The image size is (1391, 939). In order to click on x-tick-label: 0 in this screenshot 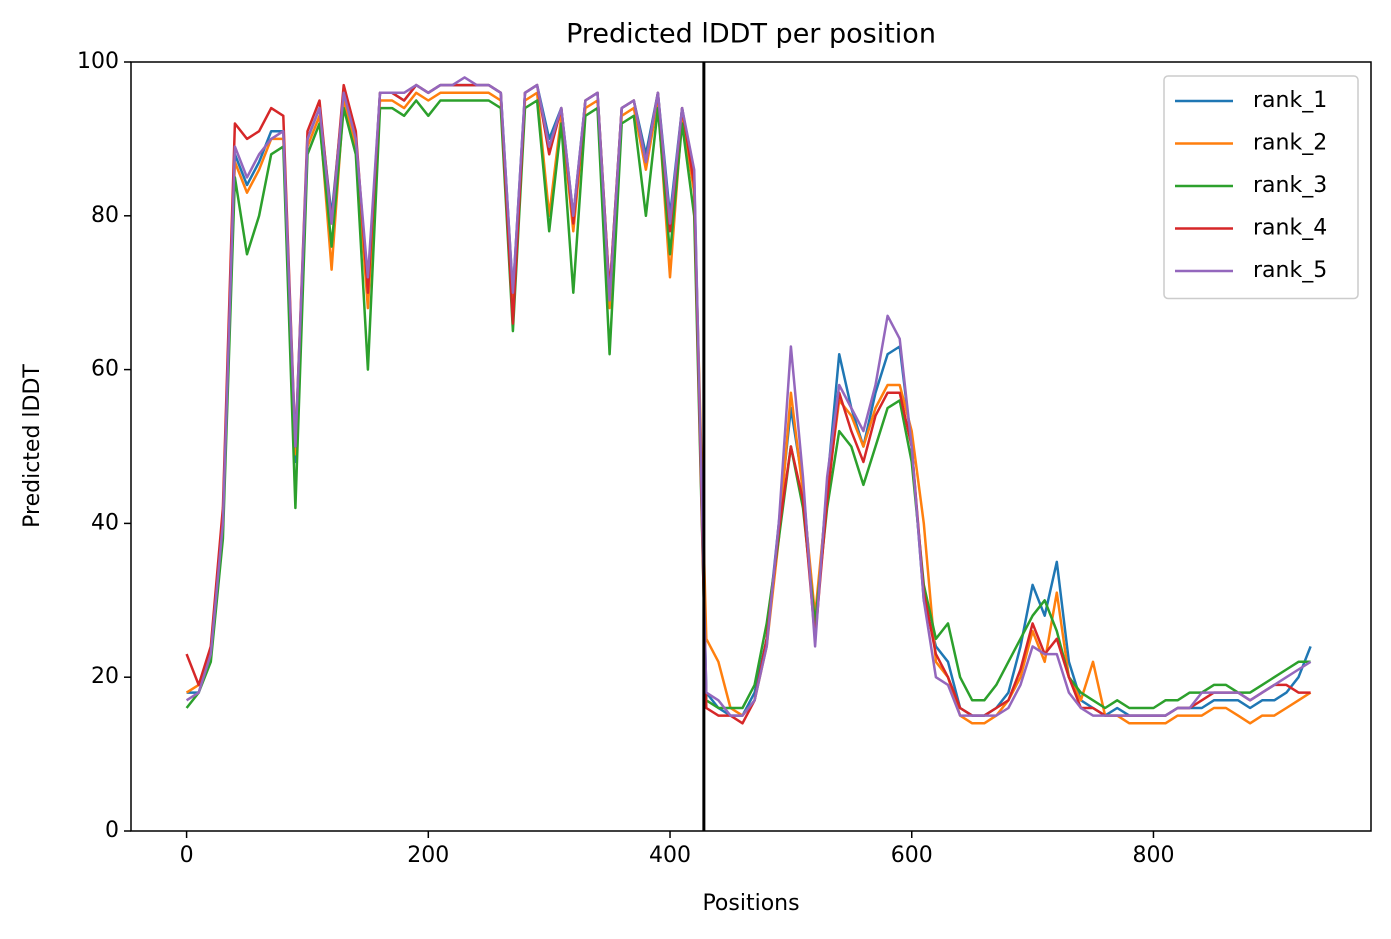, I will do `click(187, 855)`.